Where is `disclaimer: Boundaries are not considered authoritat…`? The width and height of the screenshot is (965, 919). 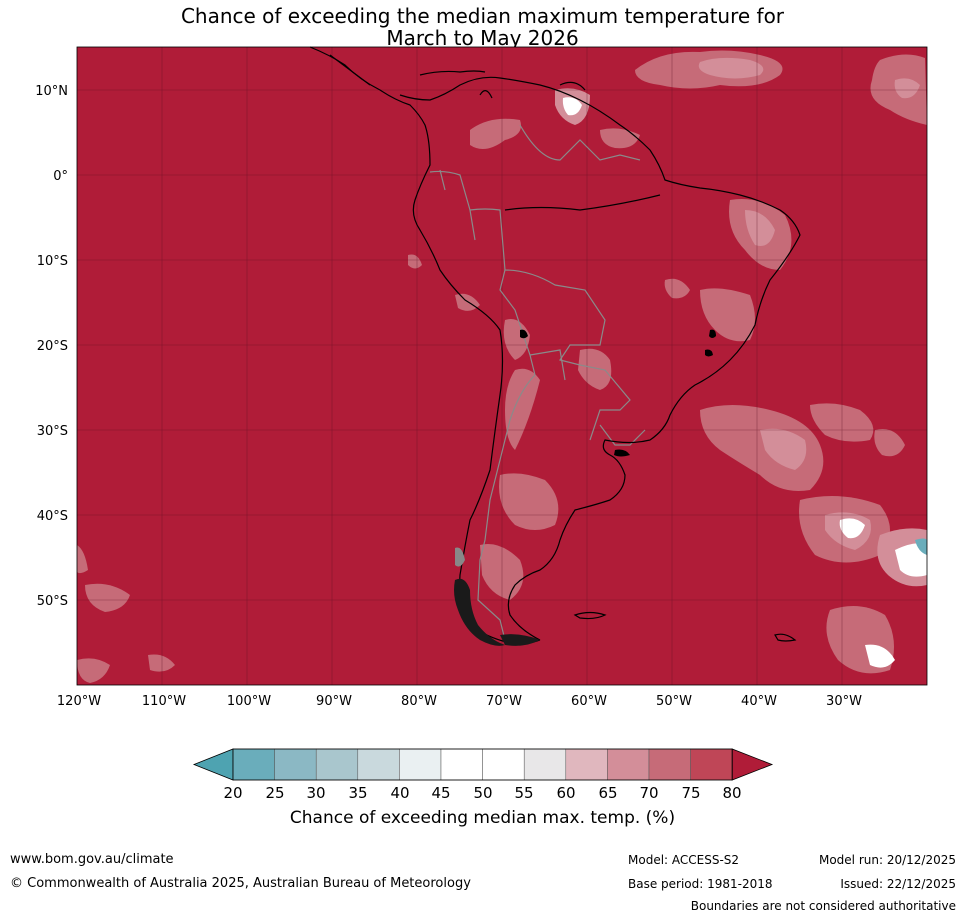
disclaimer: Boundaries are not considered authoritat… is located at coordinates (823, 906).